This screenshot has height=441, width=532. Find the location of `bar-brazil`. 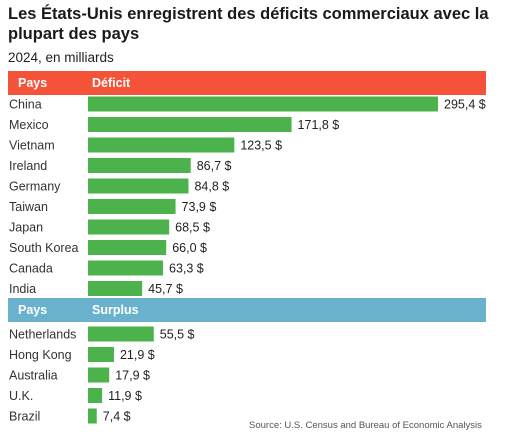

bar-brazil is located at coordinates (92, 416).